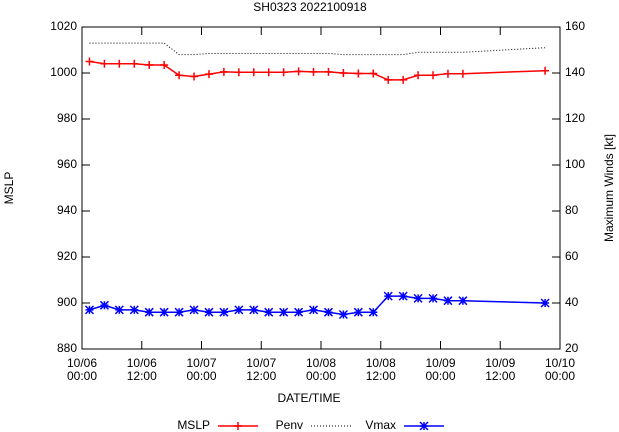 The width and height of the screenshot is (619, 432). Describe the element at coordinates (560, 369) in the screenshot. I see `x-tick-label: 10/10 00:00` at that location.